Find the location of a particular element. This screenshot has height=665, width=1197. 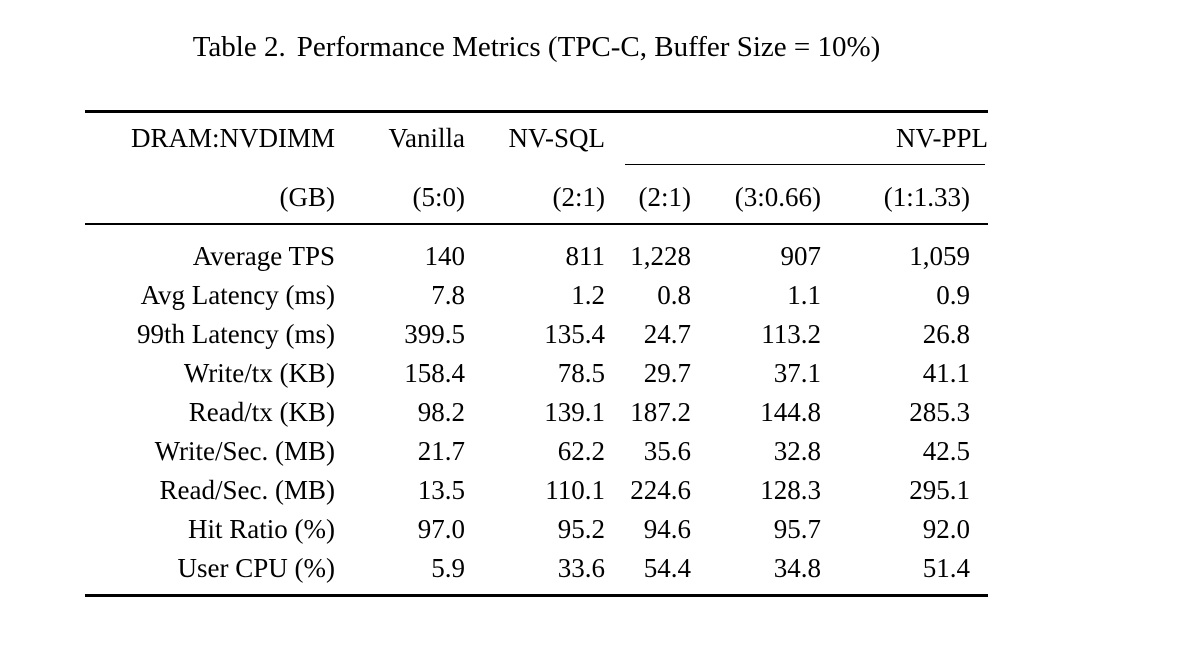

col-subheader-nvsql-ratio: (2:1) is located at coordinates (535, 195).